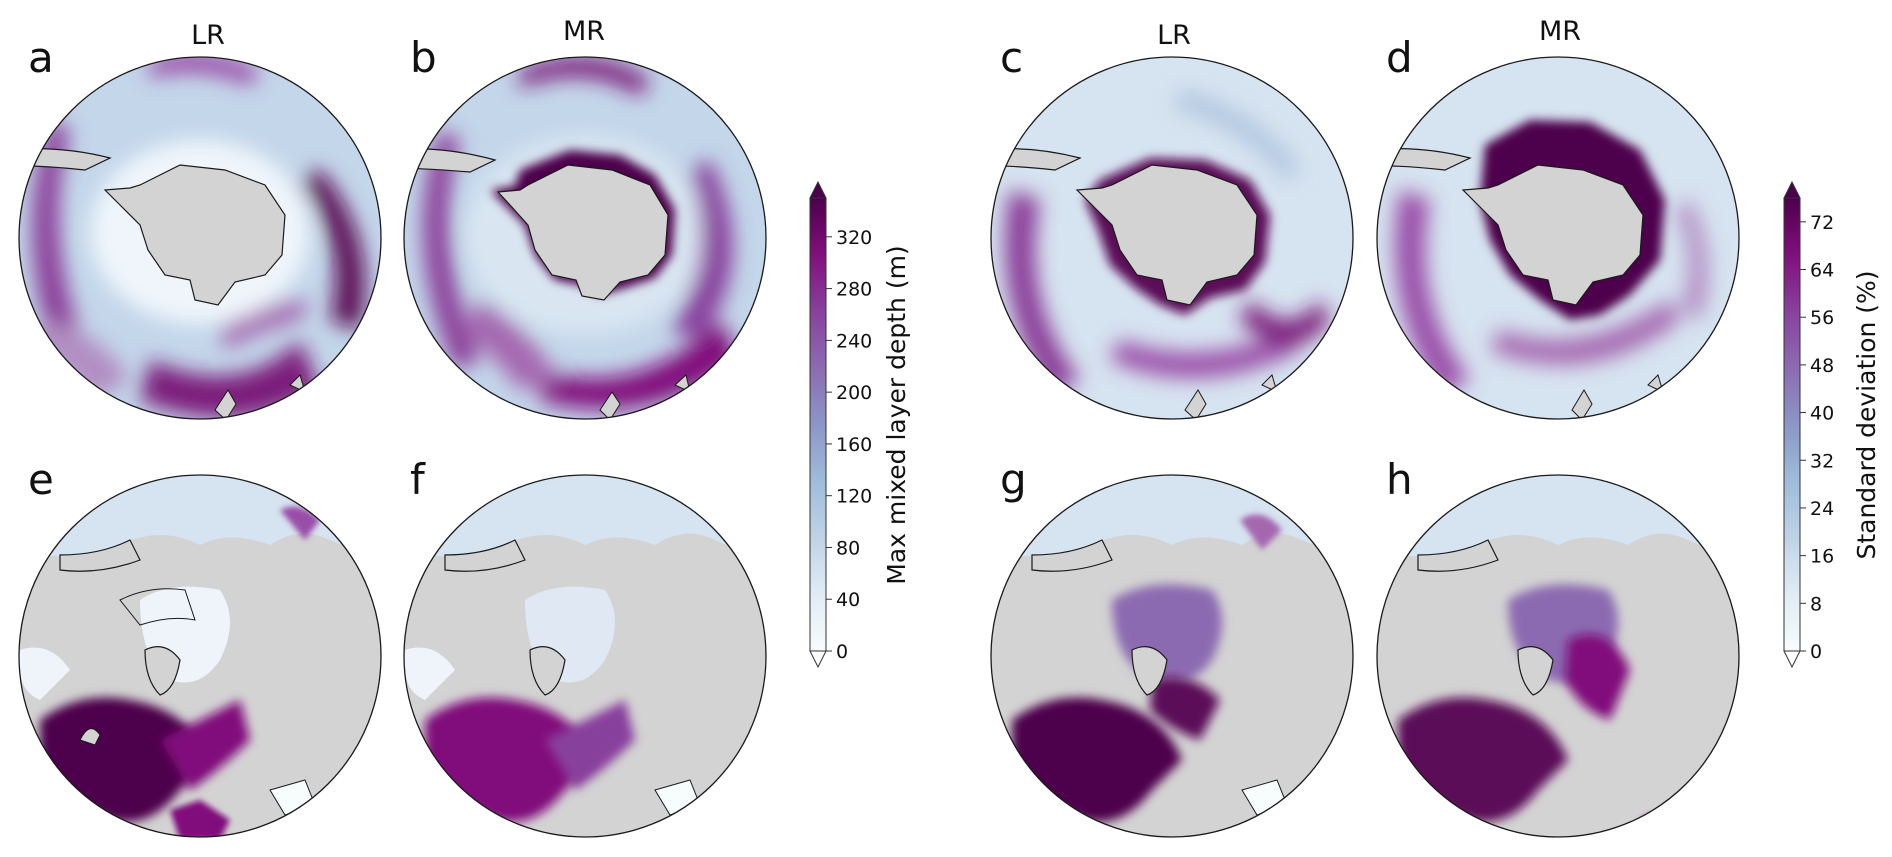 This screenshot has height=857, width=1892. I want to click on colorbar-mld-tick-label: 120, so click(854, 497).